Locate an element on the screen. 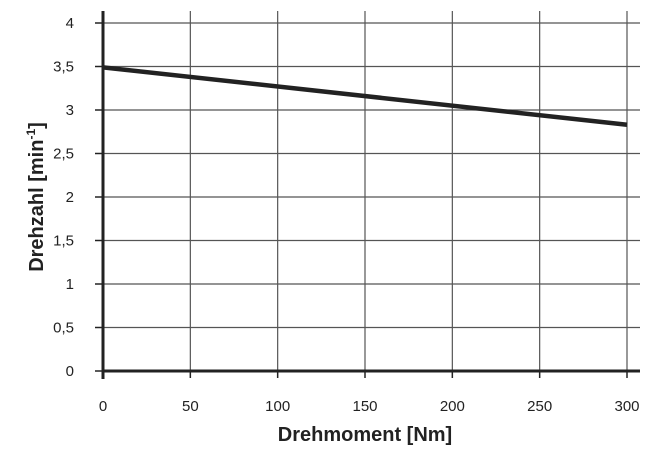 The image size is (648, 450). x-axis-title: Drehmoment [Nm] is located at coordinates (365, 435).